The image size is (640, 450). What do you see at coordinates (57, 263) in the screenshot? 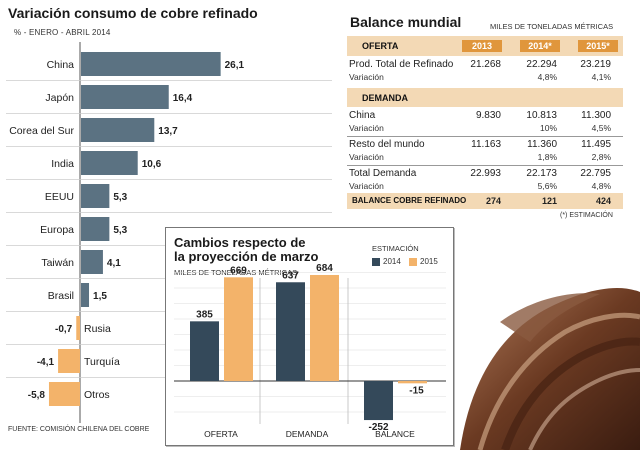
I see `category-label-taiwan: Taiwán` at bounding box center [57, 263].